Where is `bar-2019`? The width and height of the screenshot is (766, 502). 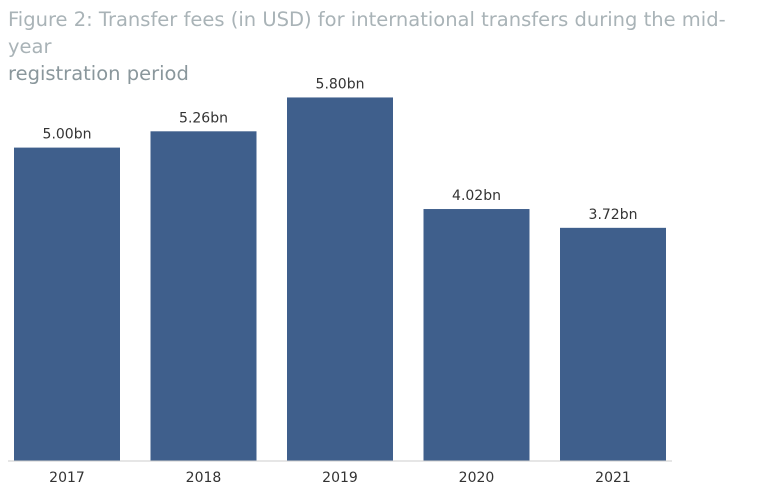 bar-2019 is located at coordinates (340, 279).